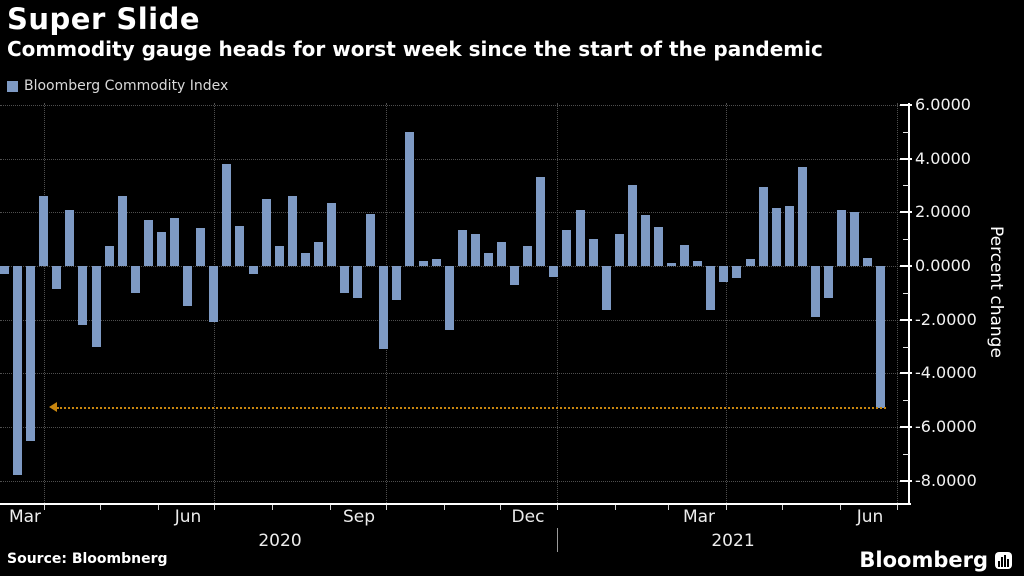 The image size is (1024, 576). What do you see at coordinates (126, 86) in the screenshot?
I see `legend-label: Bloomberg Commodity Index` at bounding box center [126, 86].